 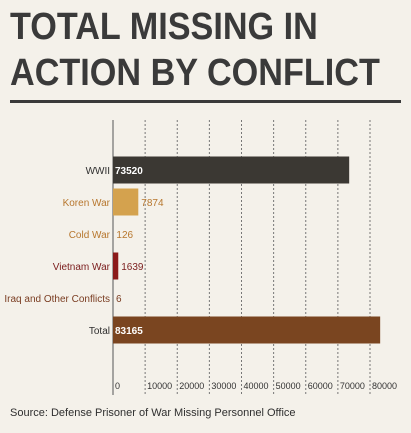 What do you see at coordinates (124, 235) in the screenshot?
I see `value-label: 126` at bounding box center [124, 235].